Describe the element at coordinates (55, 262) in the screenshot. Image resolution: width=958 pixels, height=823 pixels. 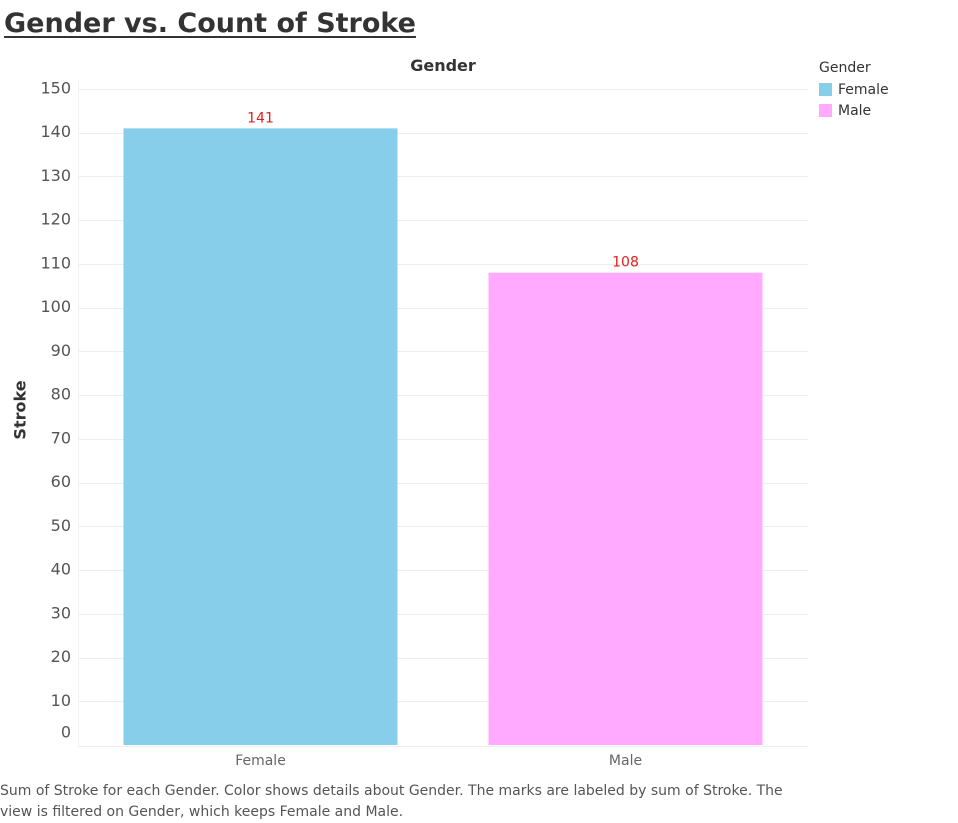
I see `y-tick-label-110: 110` at that location.